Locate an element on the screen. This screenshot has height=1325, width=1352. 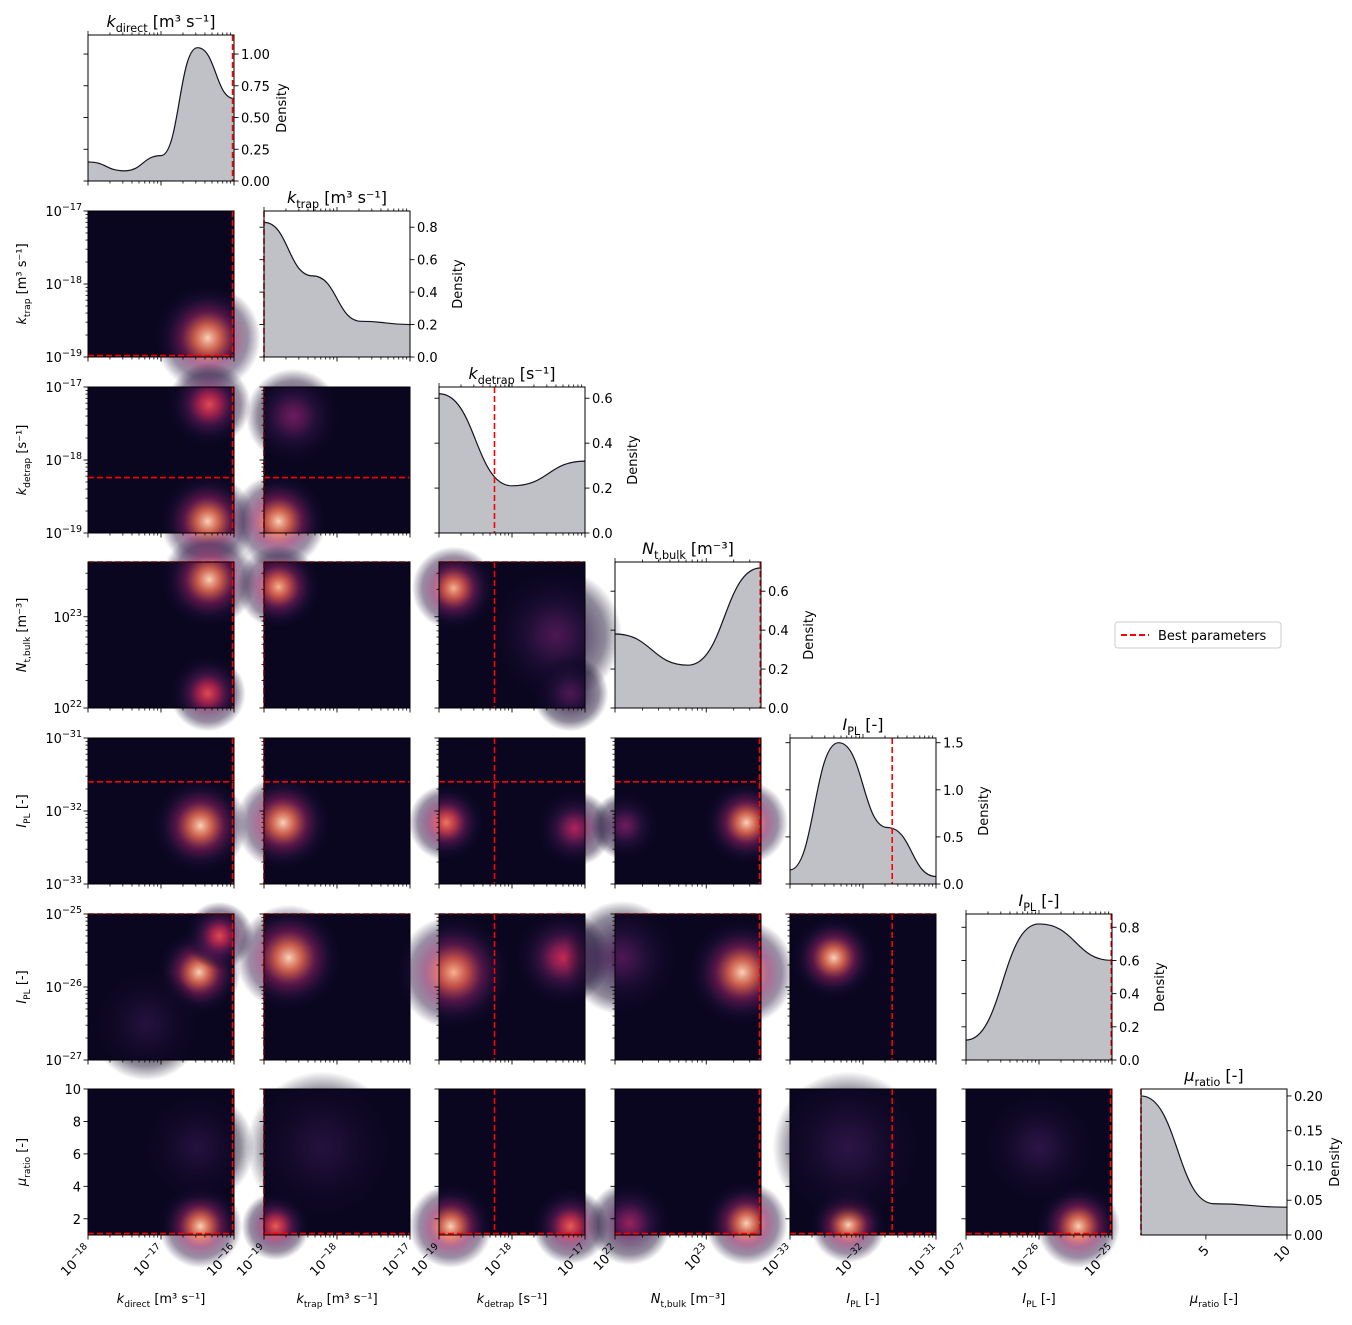
y-tick-label: 1023 is located at coordinates (67, 617).